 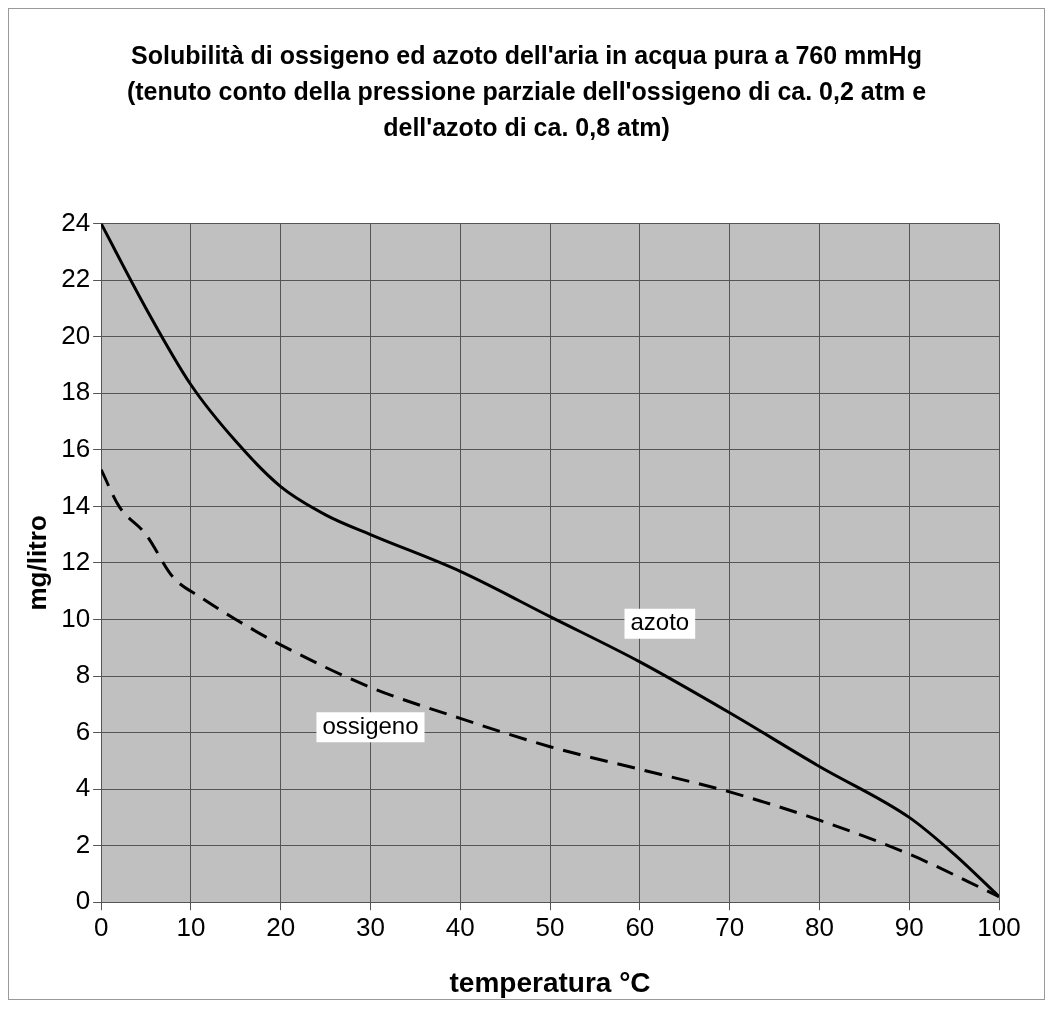 What do you see at coordinates (83, 843) in the screenshot?
I see `y-tick-label: 2` at bounding box center [83, 843].